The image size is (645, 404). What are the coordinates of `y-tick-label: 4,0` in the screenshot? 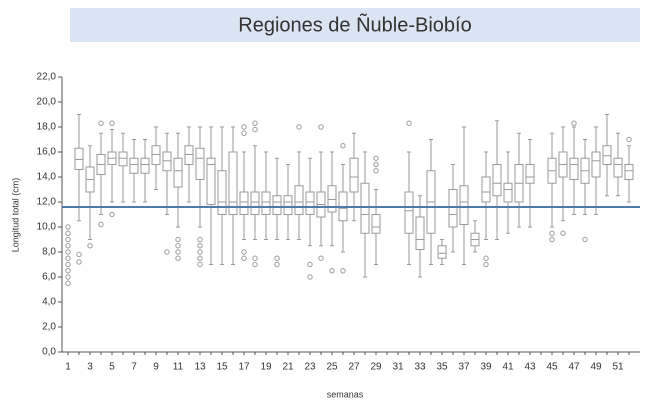 It's located at (49, 302).